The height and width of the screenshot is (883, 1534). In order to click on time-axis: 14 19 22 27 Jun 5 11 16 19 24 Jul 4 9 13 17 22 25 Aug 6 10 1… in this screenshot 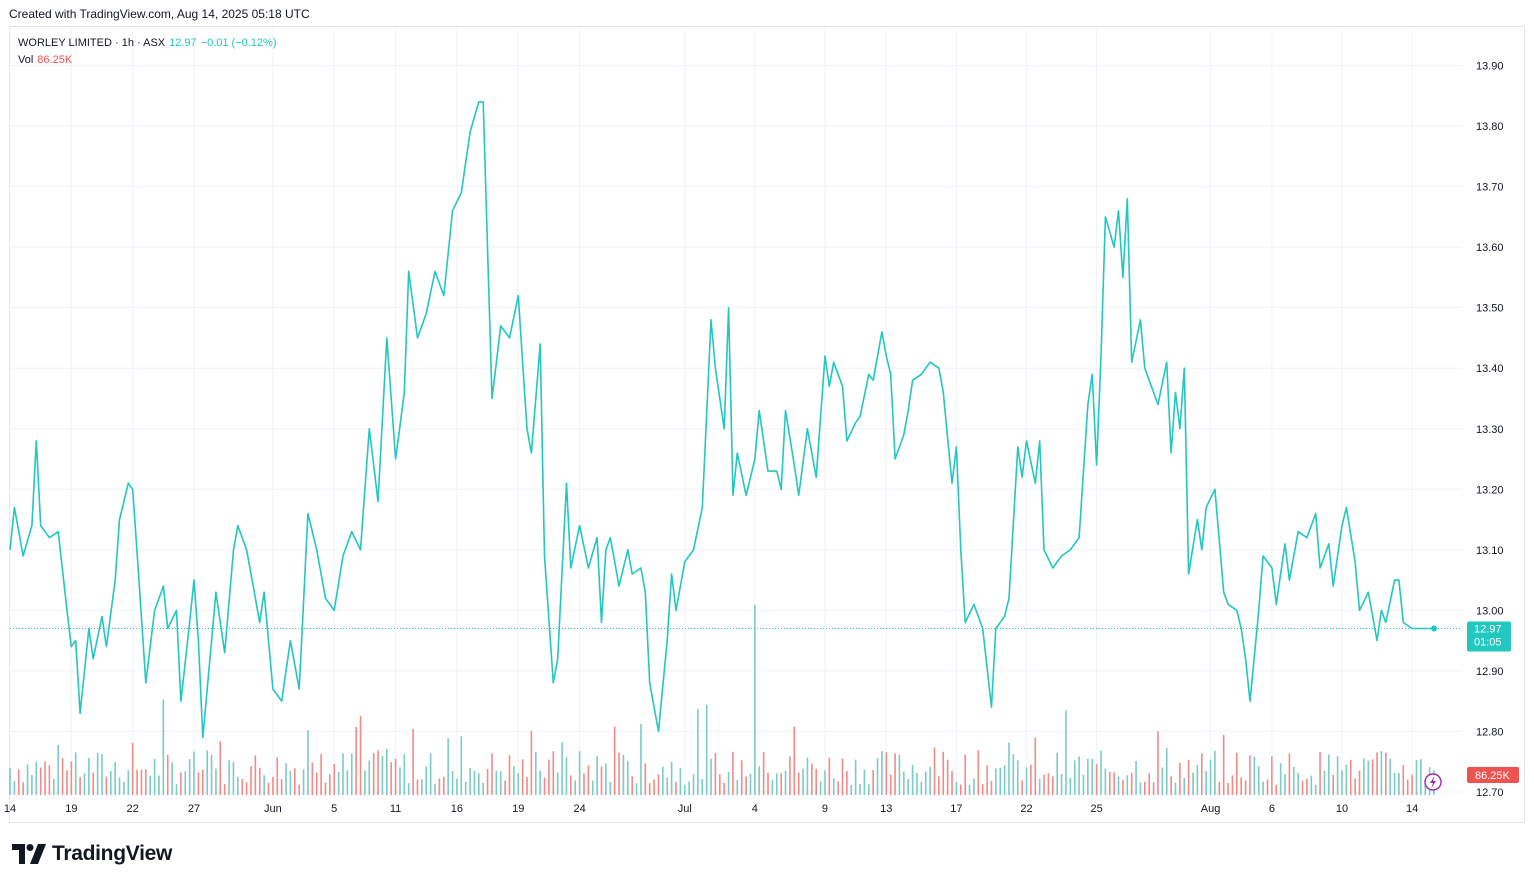, I will do `click(711, 809)`.